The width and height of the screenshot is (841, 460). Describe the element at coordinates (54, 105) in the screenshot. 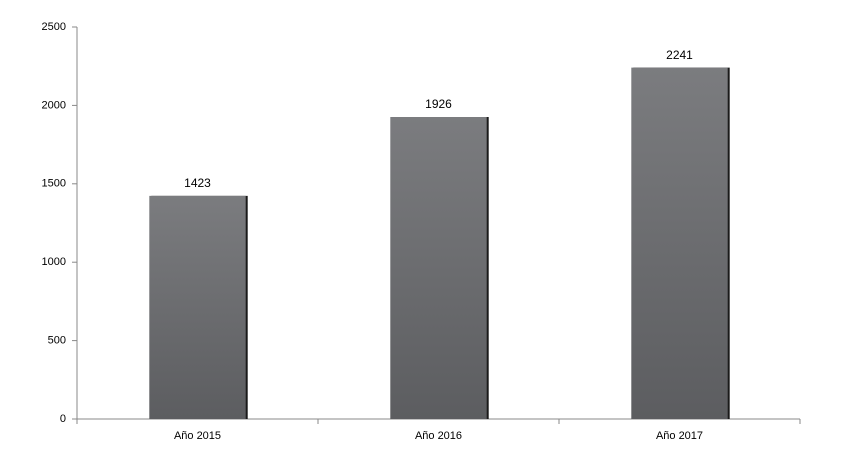

I see `y-tick-label: 2000` at that location.